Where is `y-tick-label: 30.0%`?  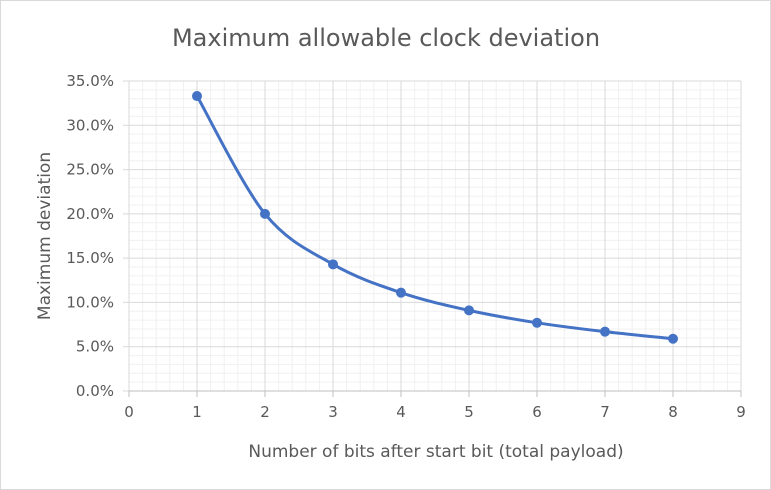
y-tick-label: 30.0% is located at coordinates (90, 125).